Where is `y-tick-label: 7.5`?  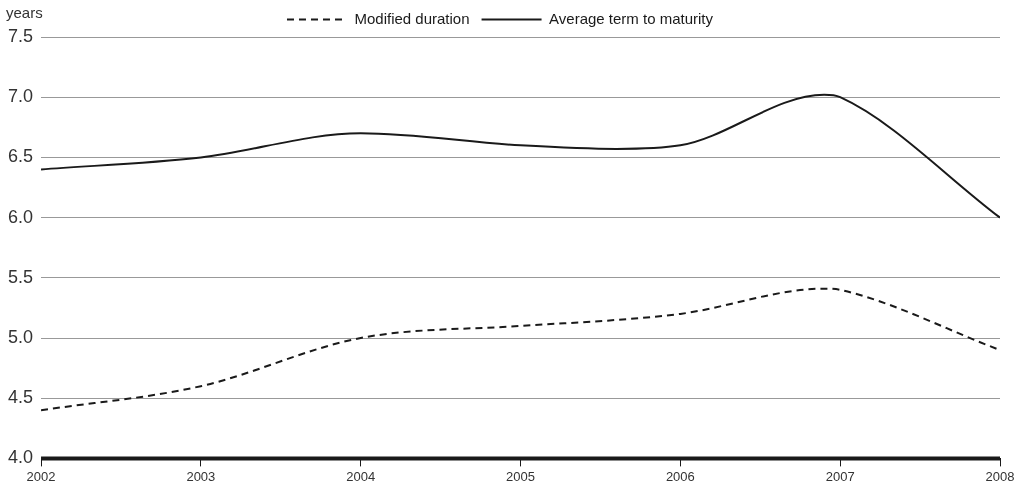
y-tick-label: 7.5 is located at coordinates (20, 35).